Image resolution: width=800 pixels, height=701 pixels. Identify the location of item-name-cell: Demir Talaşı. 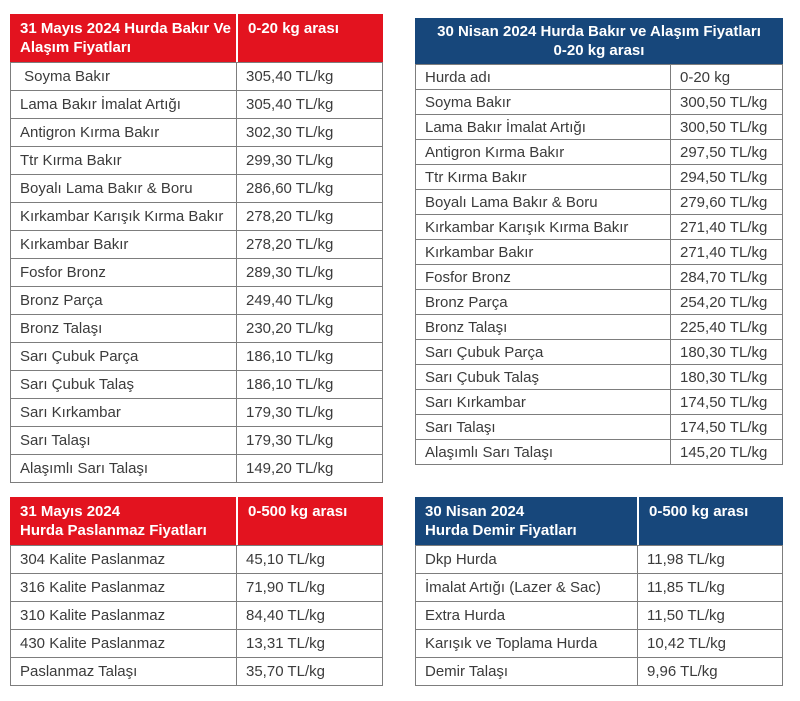
(526, 671).